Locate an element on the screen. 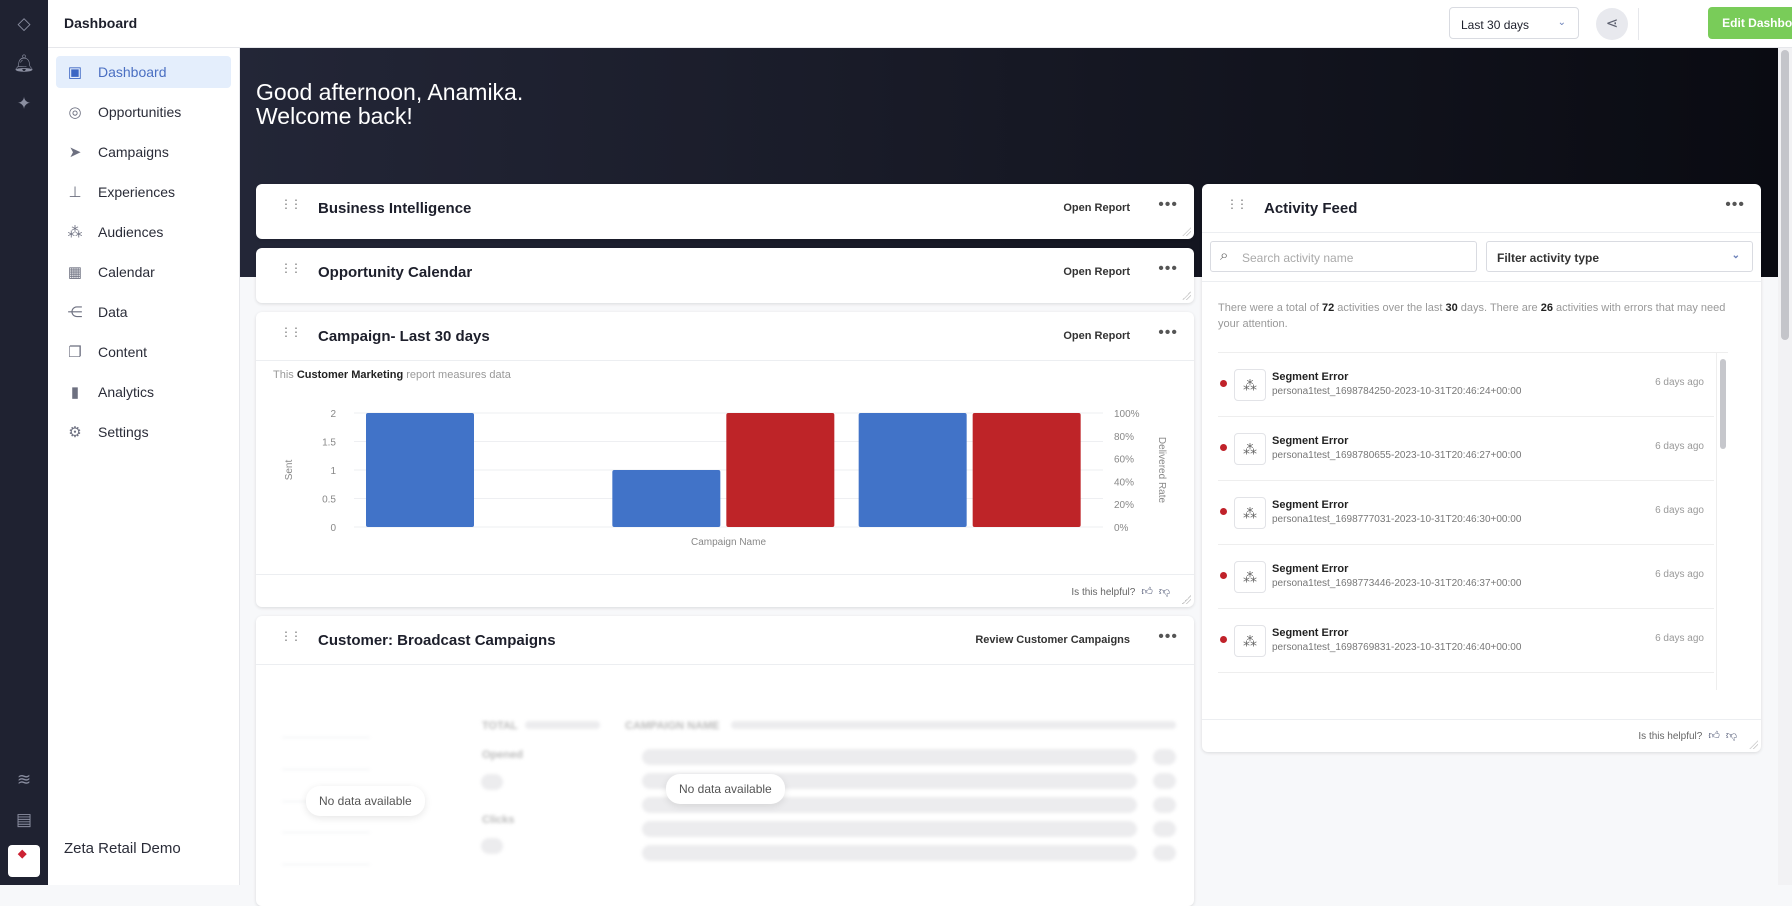 The height and width of the screenshot is (906, 1792). book-icon: ▤ is located at coordinates (24, 819).